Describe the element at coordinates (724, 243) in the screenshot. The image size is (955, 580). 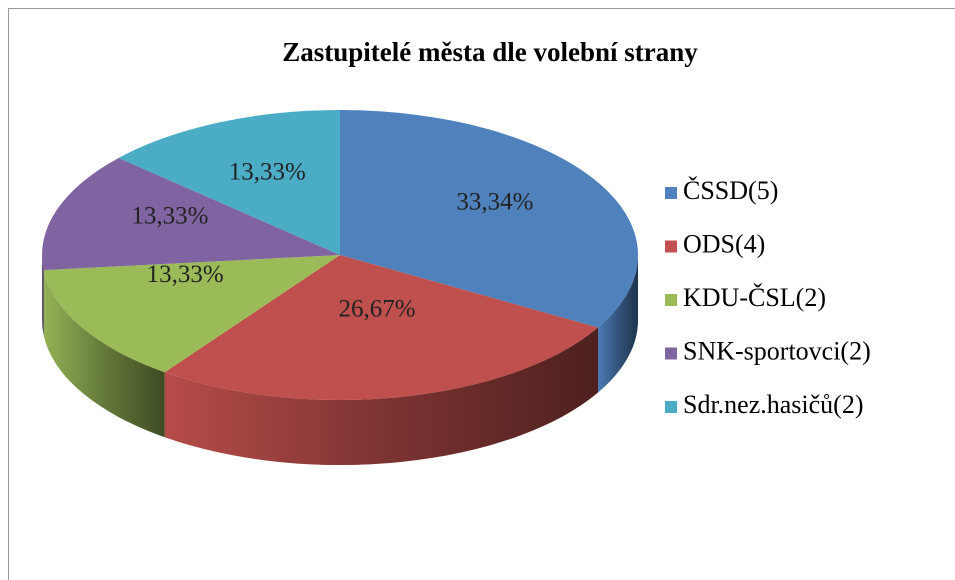
I see `legend-label: ODS(4)` at that location.